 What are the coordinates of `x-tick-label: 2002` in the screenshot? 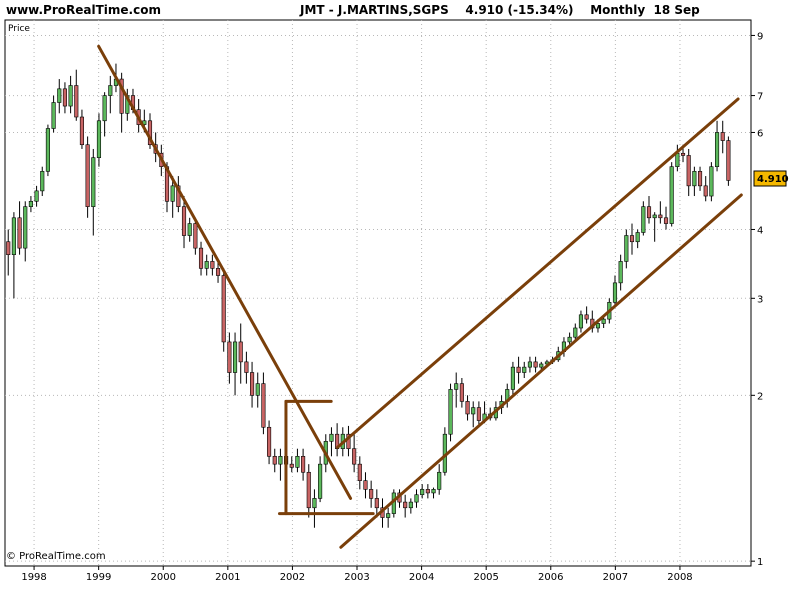 It's located at (292, 577).